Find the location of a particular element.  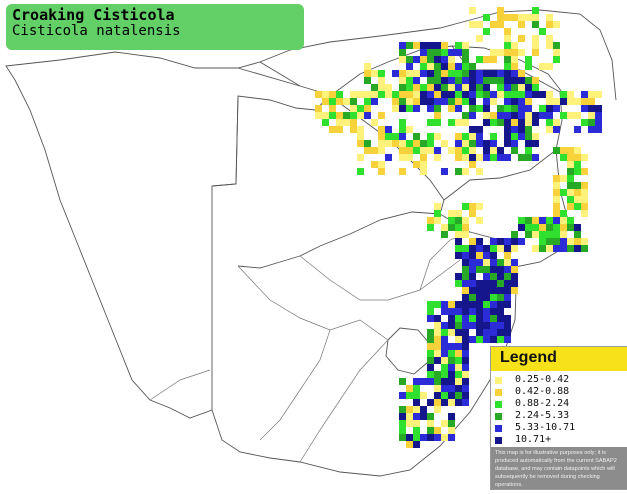

legend-range: 0.88-2.24 is located at coordinates (542, 403).